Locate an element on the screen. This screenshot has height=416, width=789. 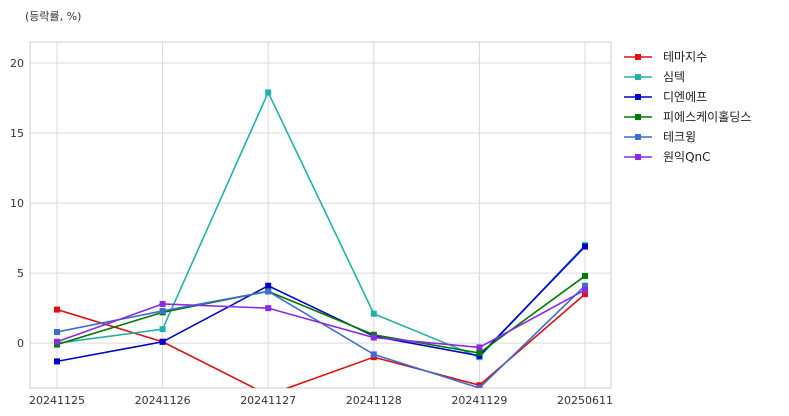
legend-label: 테크윙 is located at coordinates (679, 137).